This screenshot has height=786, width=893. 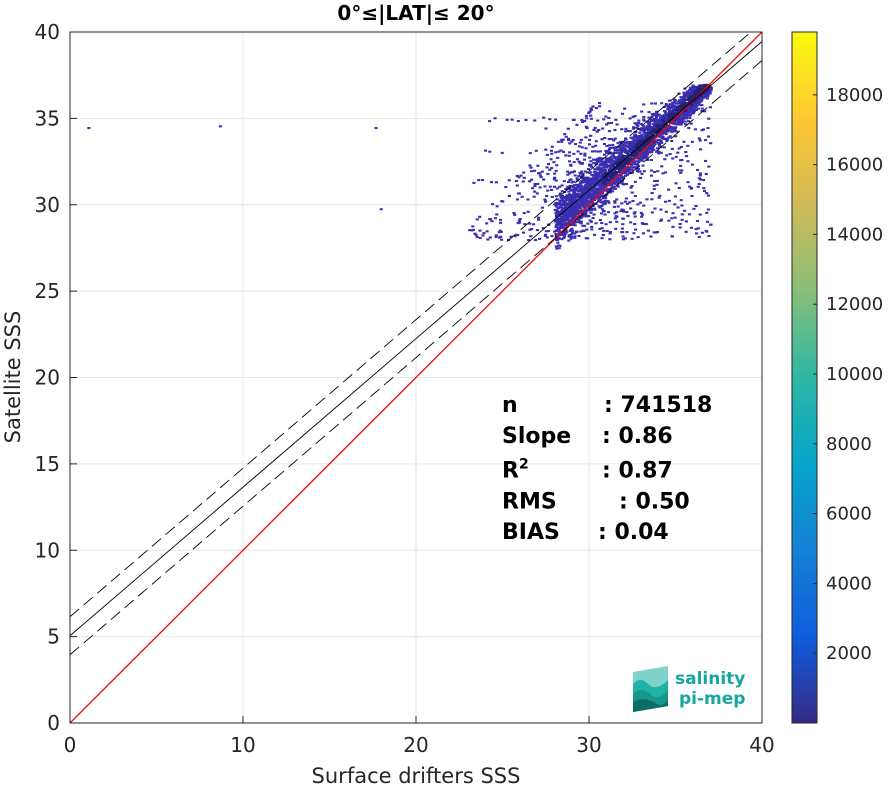 I want to click on stat-value: : 0.86, so click(x=637, y=436).